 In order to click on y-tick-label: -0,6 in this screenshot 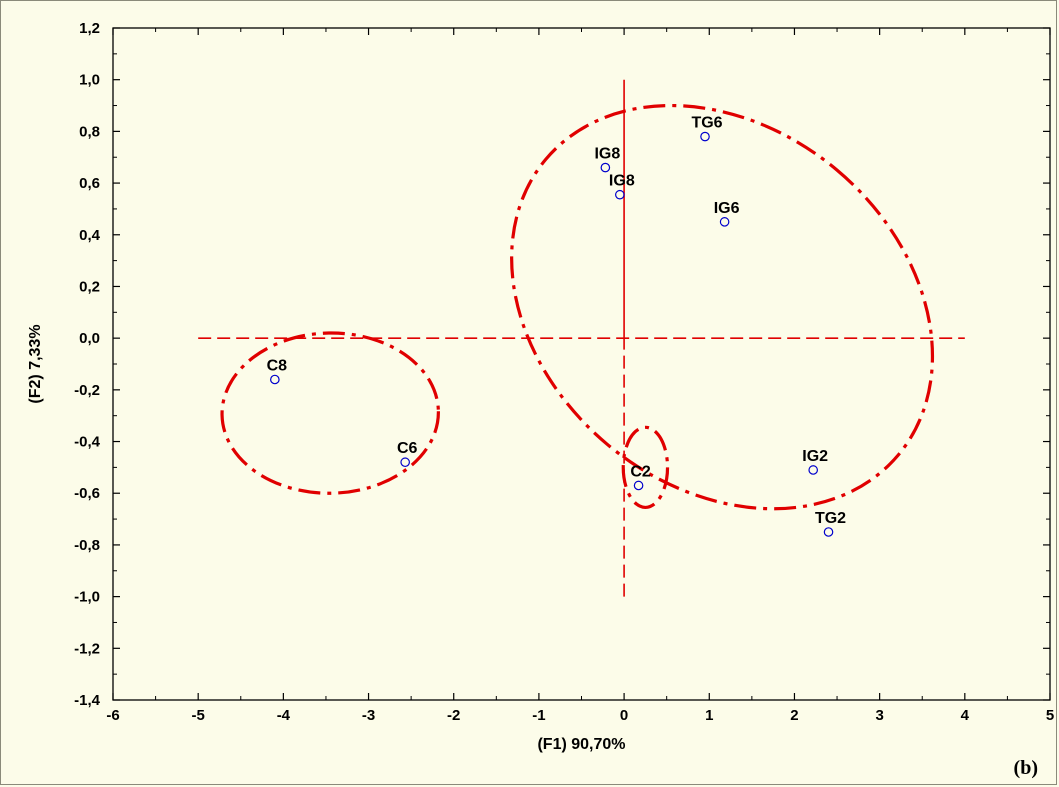, I will do `click(87, 493)`.